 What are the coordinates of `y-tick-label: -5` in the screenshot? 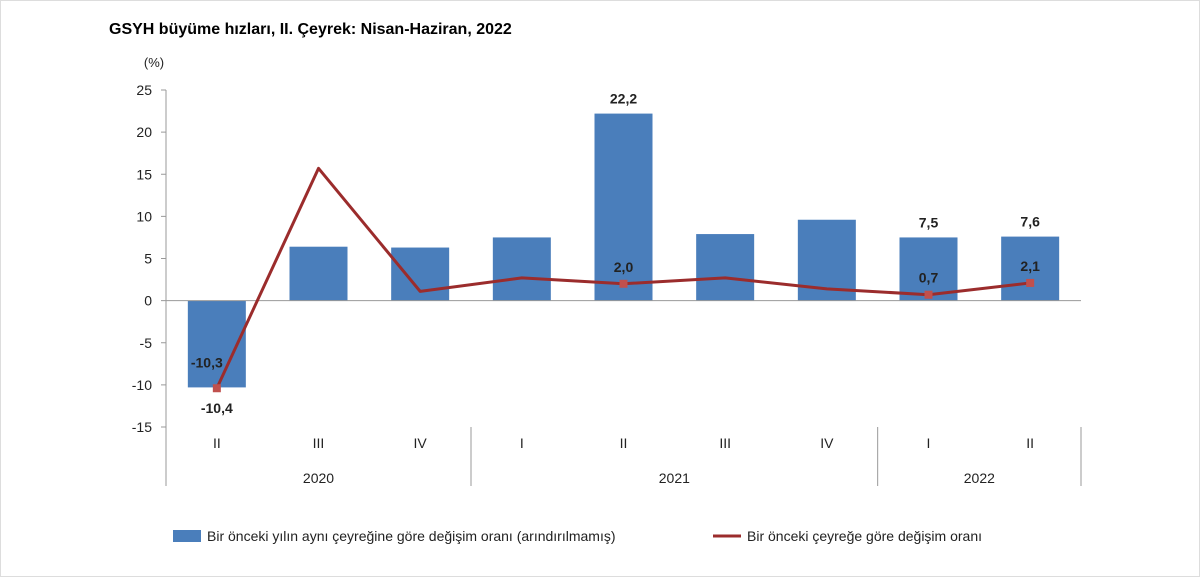 It's located at (146, 343).